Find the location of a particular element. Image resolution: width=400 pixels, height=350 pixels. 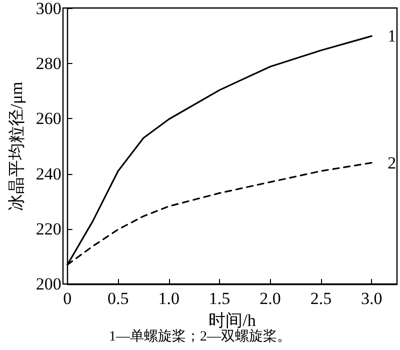

text: 1—单螺旋桨；2—双螺旋桨。 is located at coordinates (200, 336).